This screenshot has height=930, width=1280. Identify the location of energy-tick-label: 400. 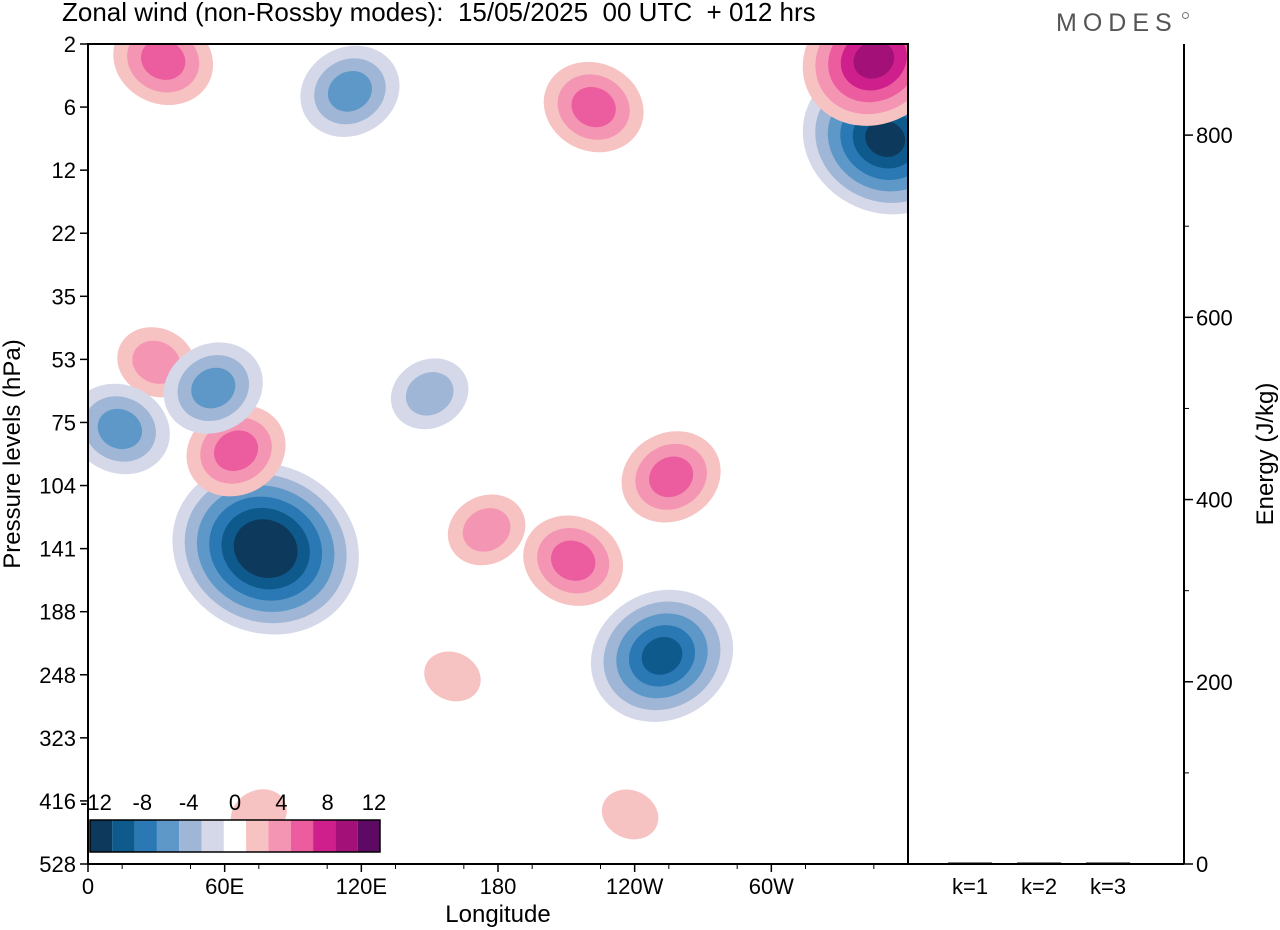
(1214, 500).